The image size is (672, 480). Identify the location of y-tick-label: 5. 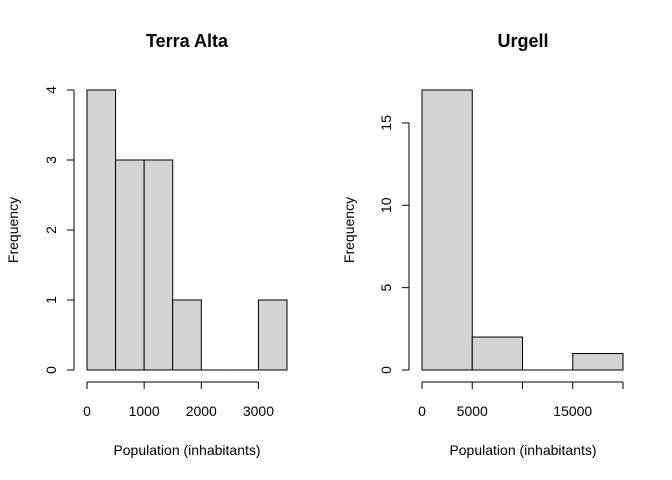
(386, 288).